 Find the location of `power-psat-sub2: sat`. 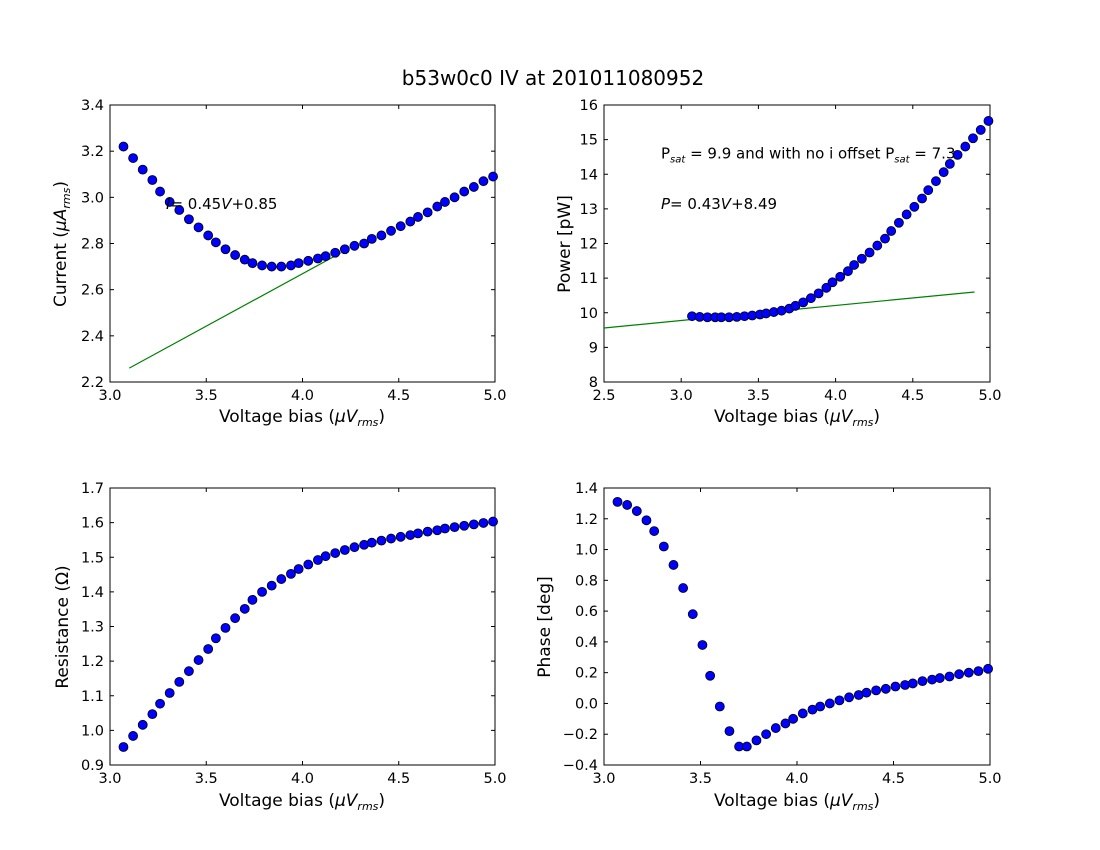

power-psat-sub2: sat is located at coordinates (902, 160).